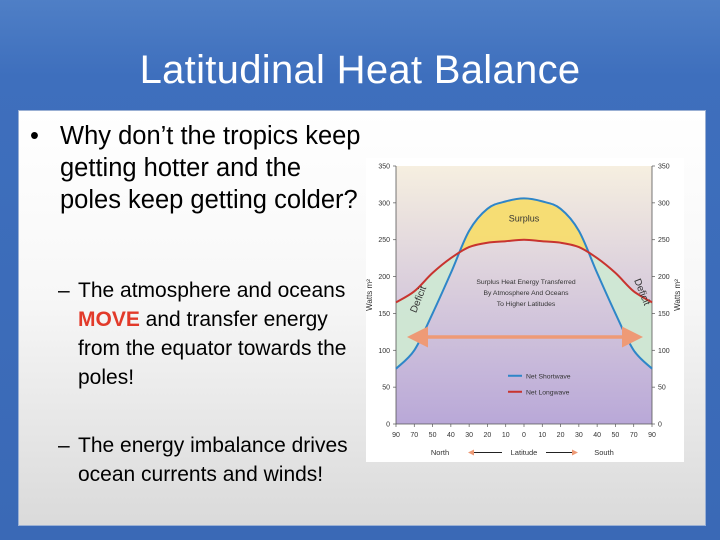 The width and height of the screenshot is (720, 540). Describe the element at coordinates (660, 425) in the screenshot. I see `y-tick-label-right: 0` at that location.